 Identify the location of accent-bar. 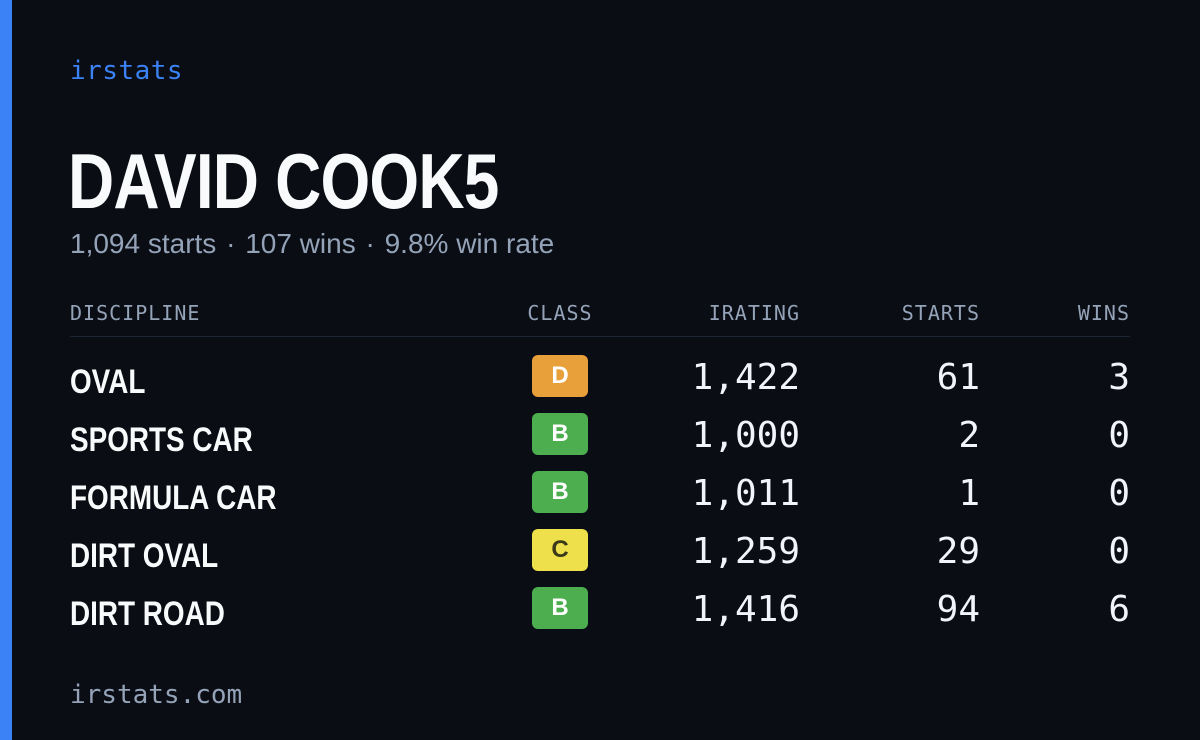
(6, 370).